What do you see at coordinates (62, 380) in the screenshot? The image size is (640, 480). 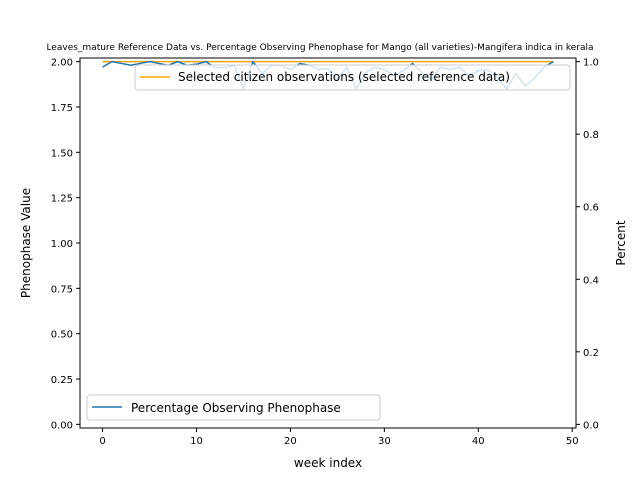 I see `y-left-tick-label: 0.25` at bounding box center [62, 380].